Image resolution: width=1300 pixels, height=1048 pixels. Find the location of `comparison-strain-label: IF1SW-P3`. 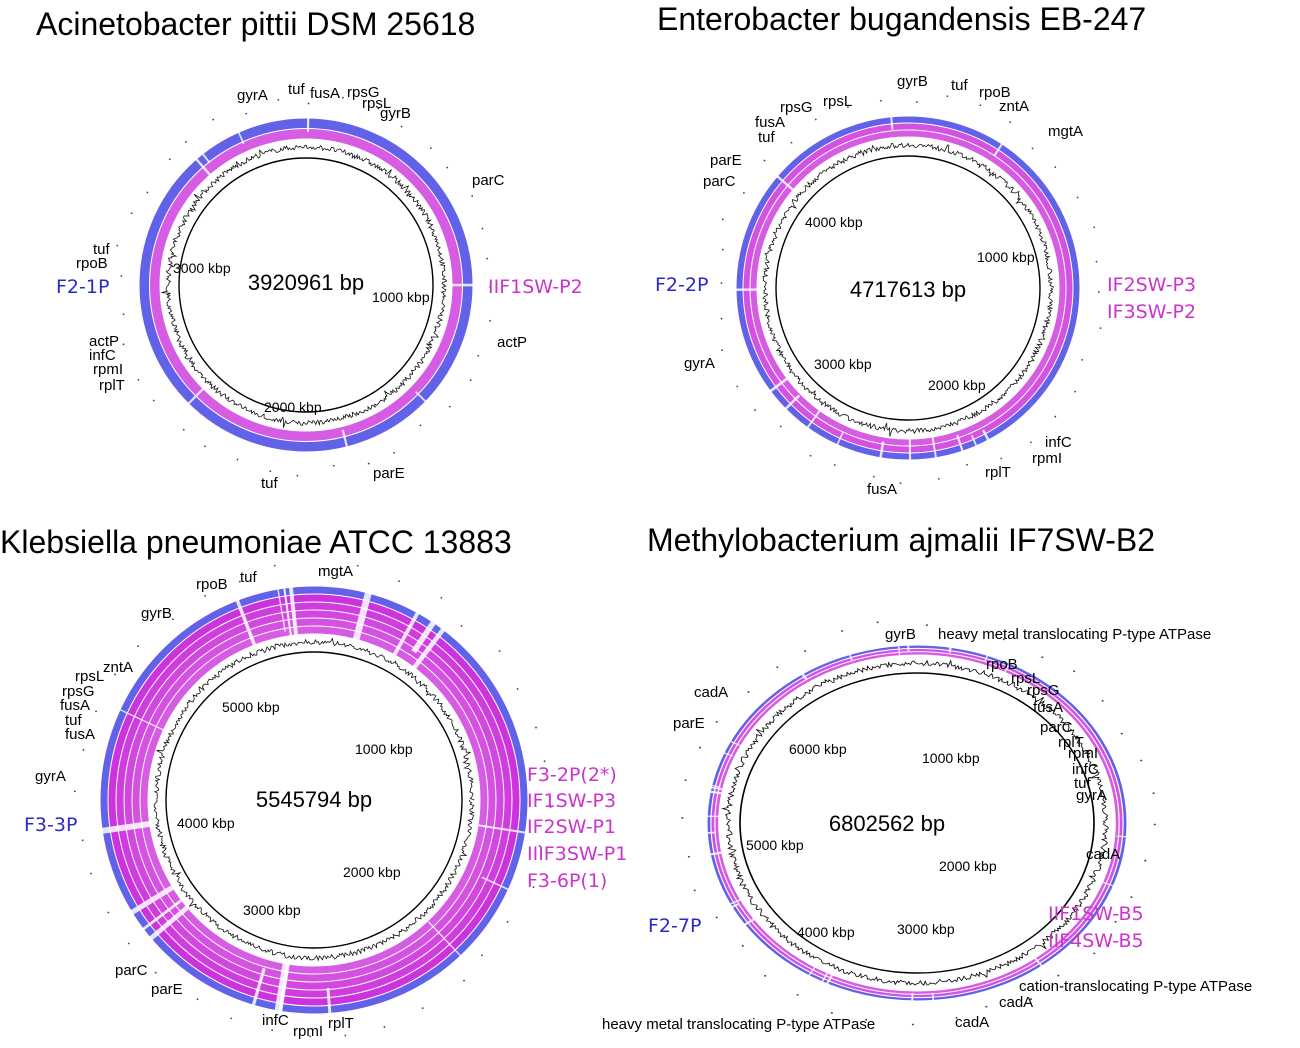

comparison-strain-label: IF1SW-P3 is located at coordinates (571, 801).